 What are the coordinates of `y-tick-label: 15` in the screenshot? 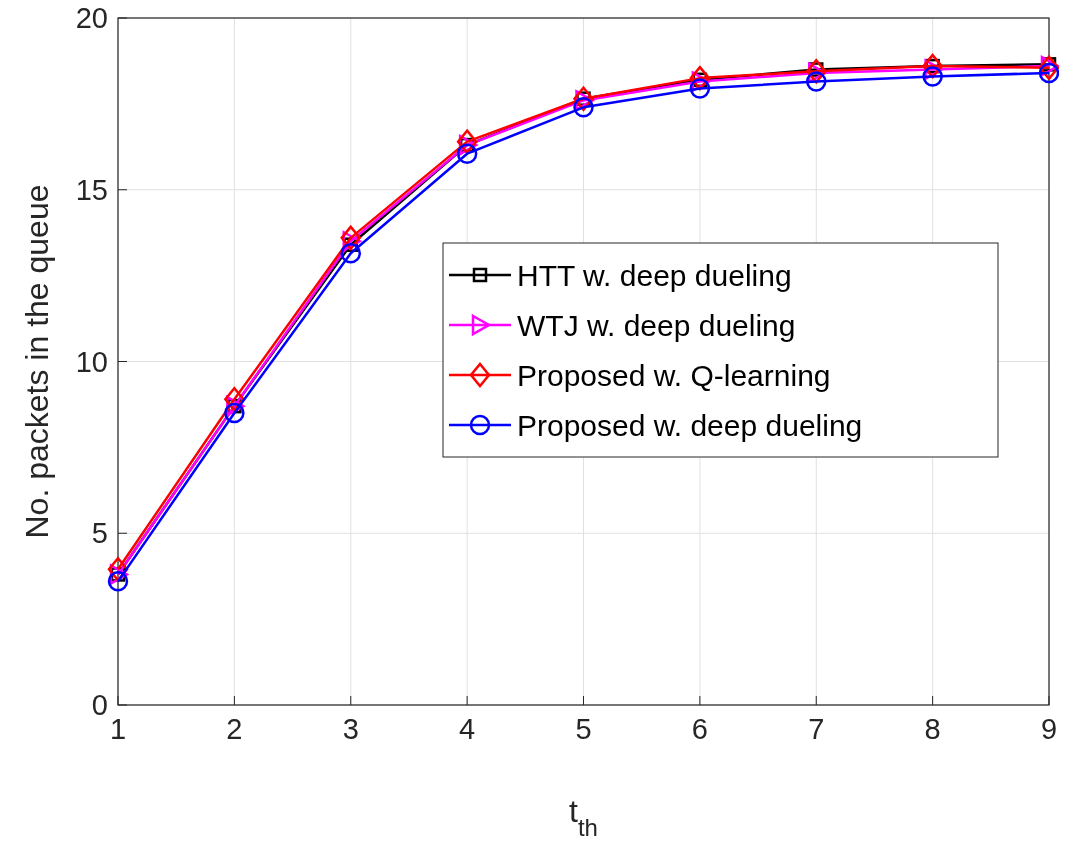 It's located at (91, 189).